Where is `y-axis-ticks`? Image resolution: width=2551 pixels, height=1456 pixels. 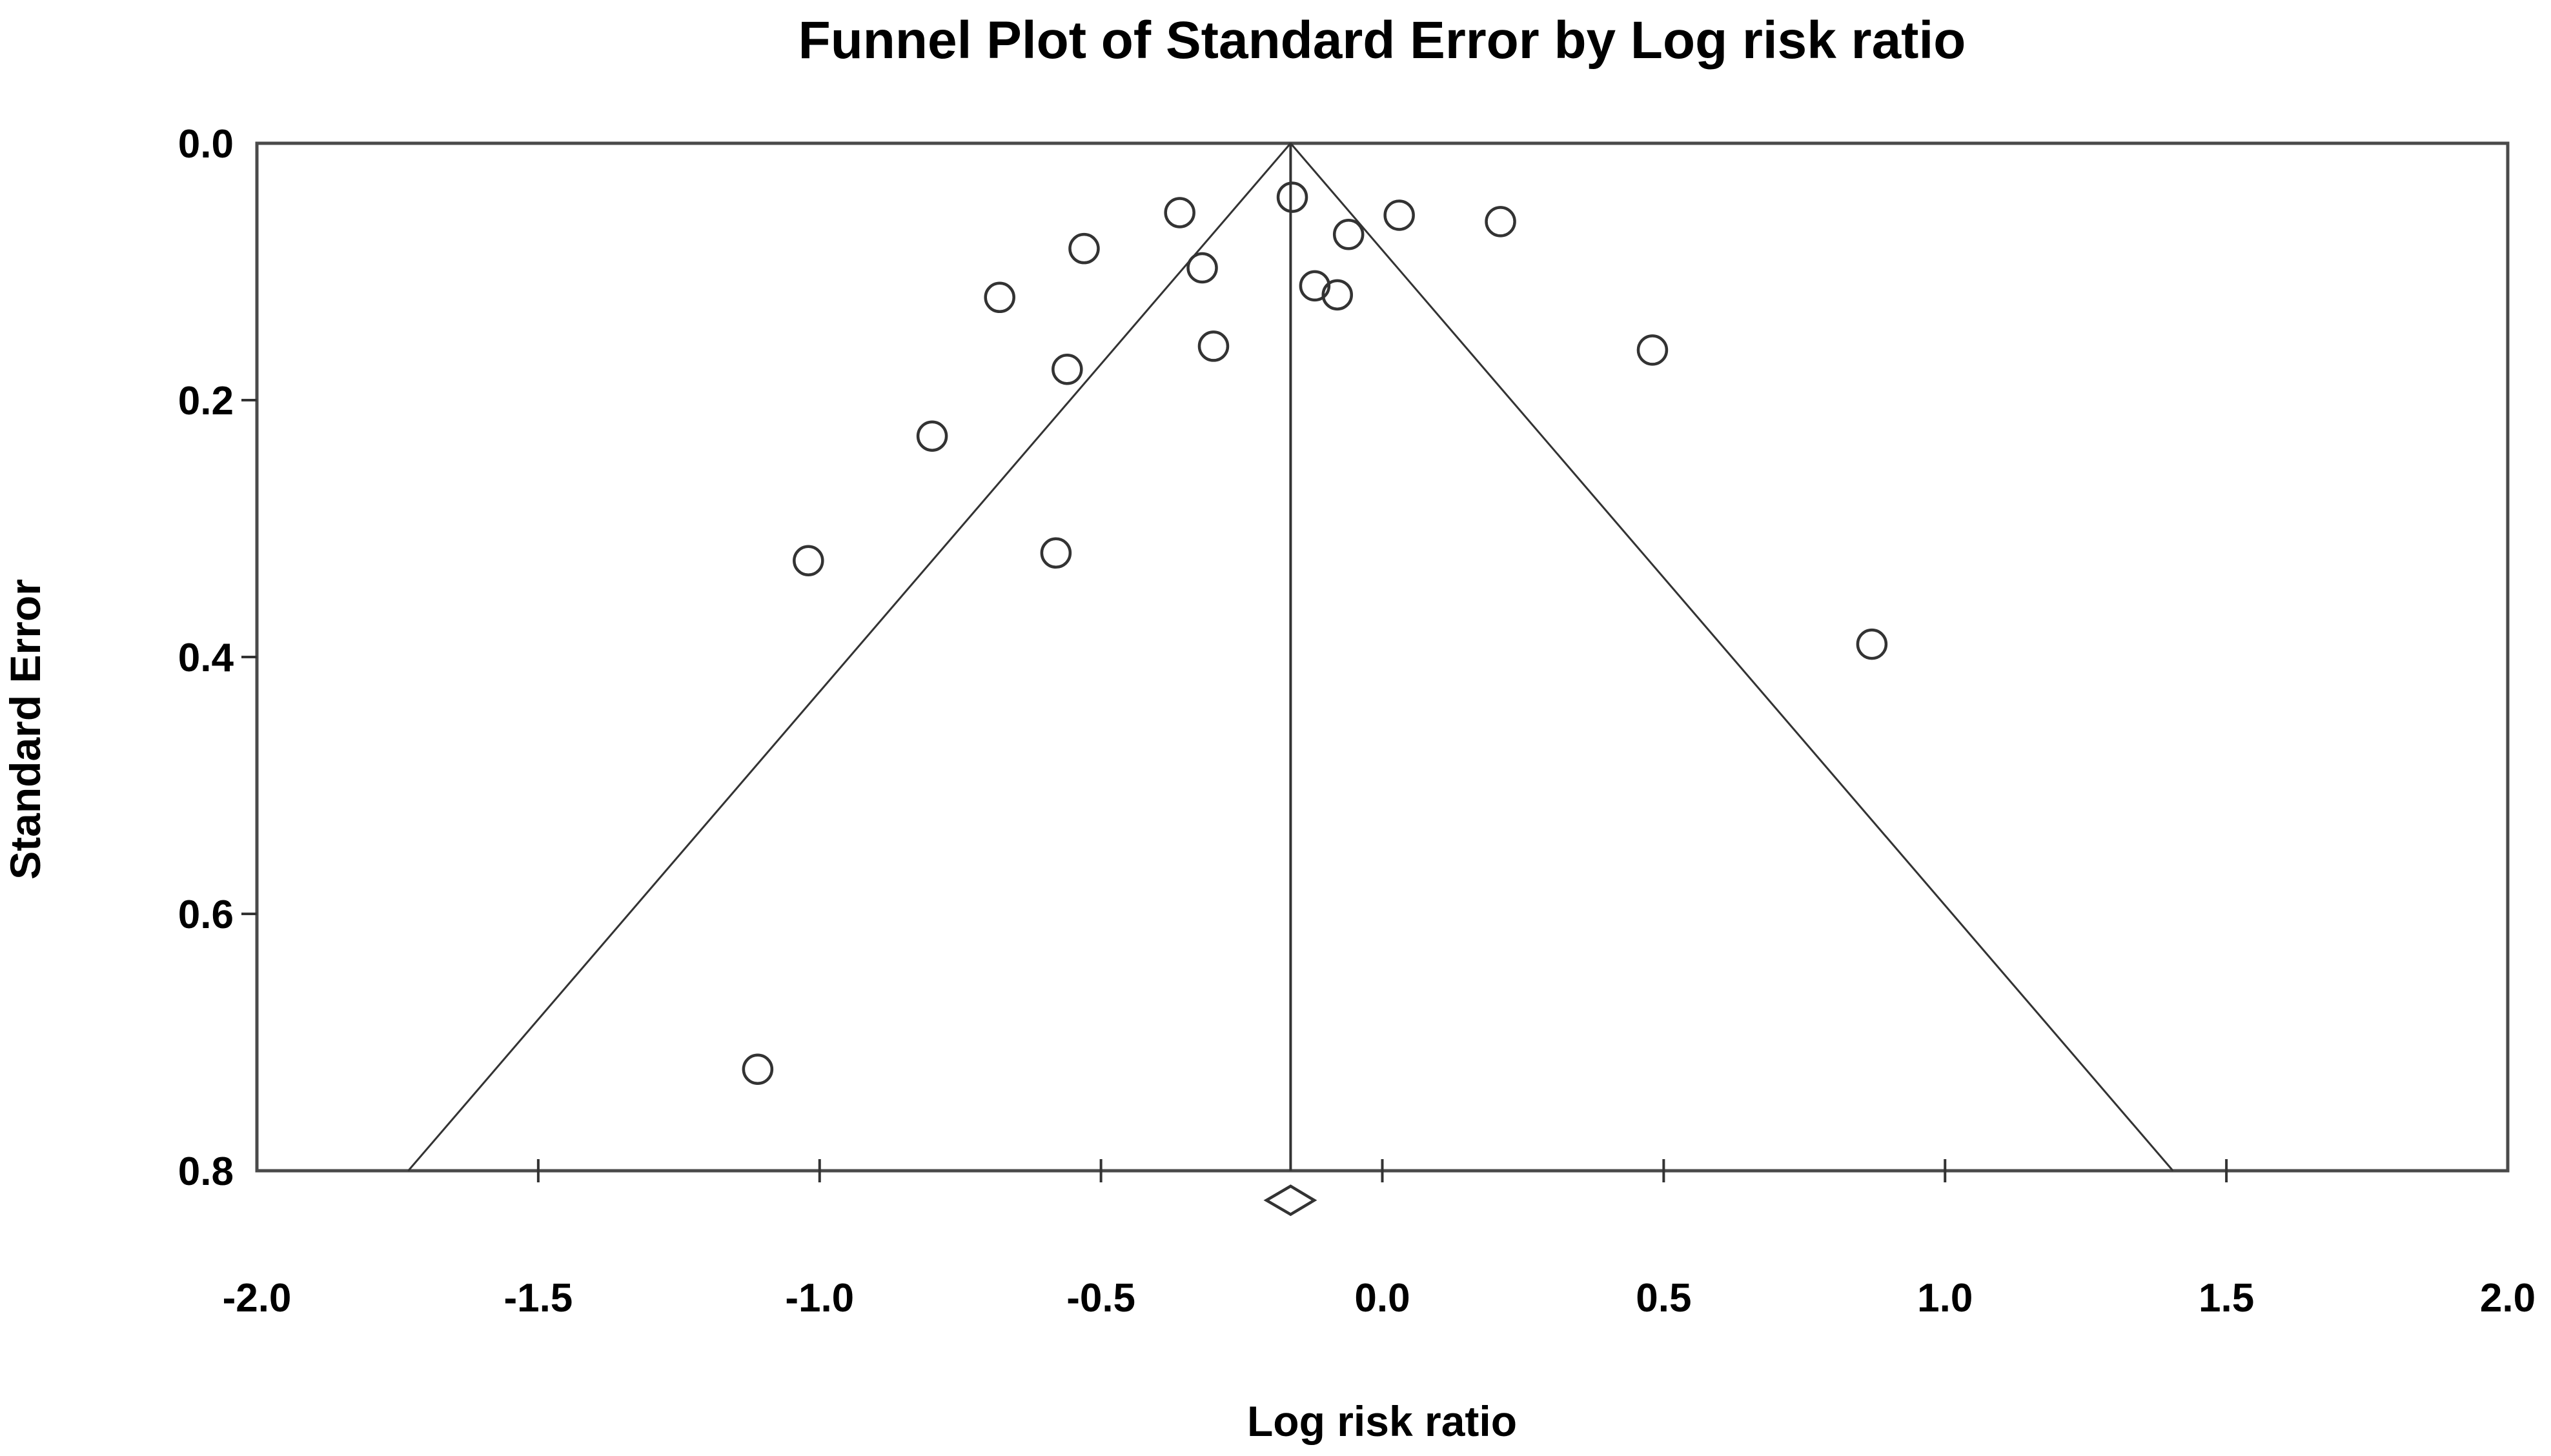
y-axis-ticks is located at coordinates (249, 657).